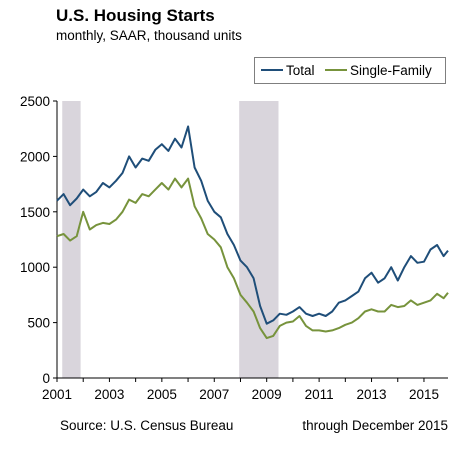 The width and height of the screenshot is (470, 450). I want to click on legend-item-single-family: Single-Family, so click(378, 70).